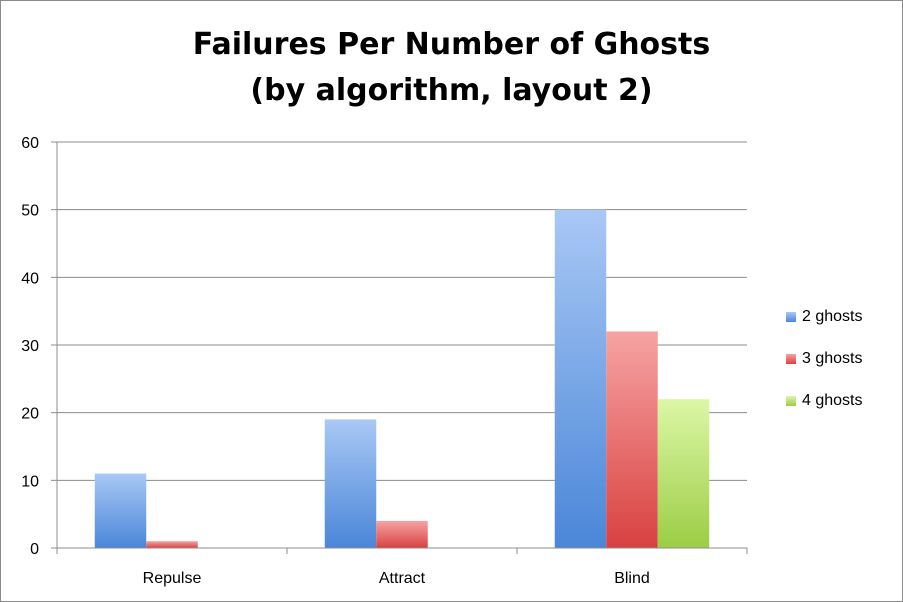 This screenshot has width=903, height=602. I want to click on legend-label-4-ghosts: 4 ghosts, so click(832, 400).